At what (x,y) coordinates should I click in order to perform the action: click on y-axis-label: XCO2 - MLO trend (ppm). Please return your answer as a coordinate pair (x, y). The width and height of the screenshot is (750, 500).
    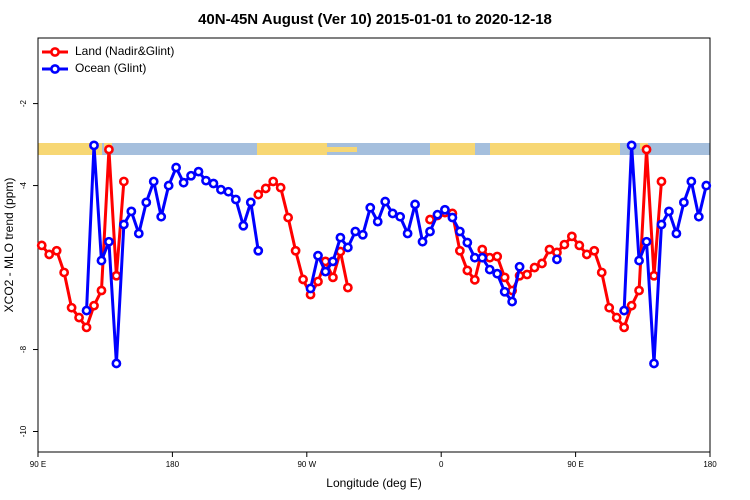
    Looking at the image, I should click on (9, 245).